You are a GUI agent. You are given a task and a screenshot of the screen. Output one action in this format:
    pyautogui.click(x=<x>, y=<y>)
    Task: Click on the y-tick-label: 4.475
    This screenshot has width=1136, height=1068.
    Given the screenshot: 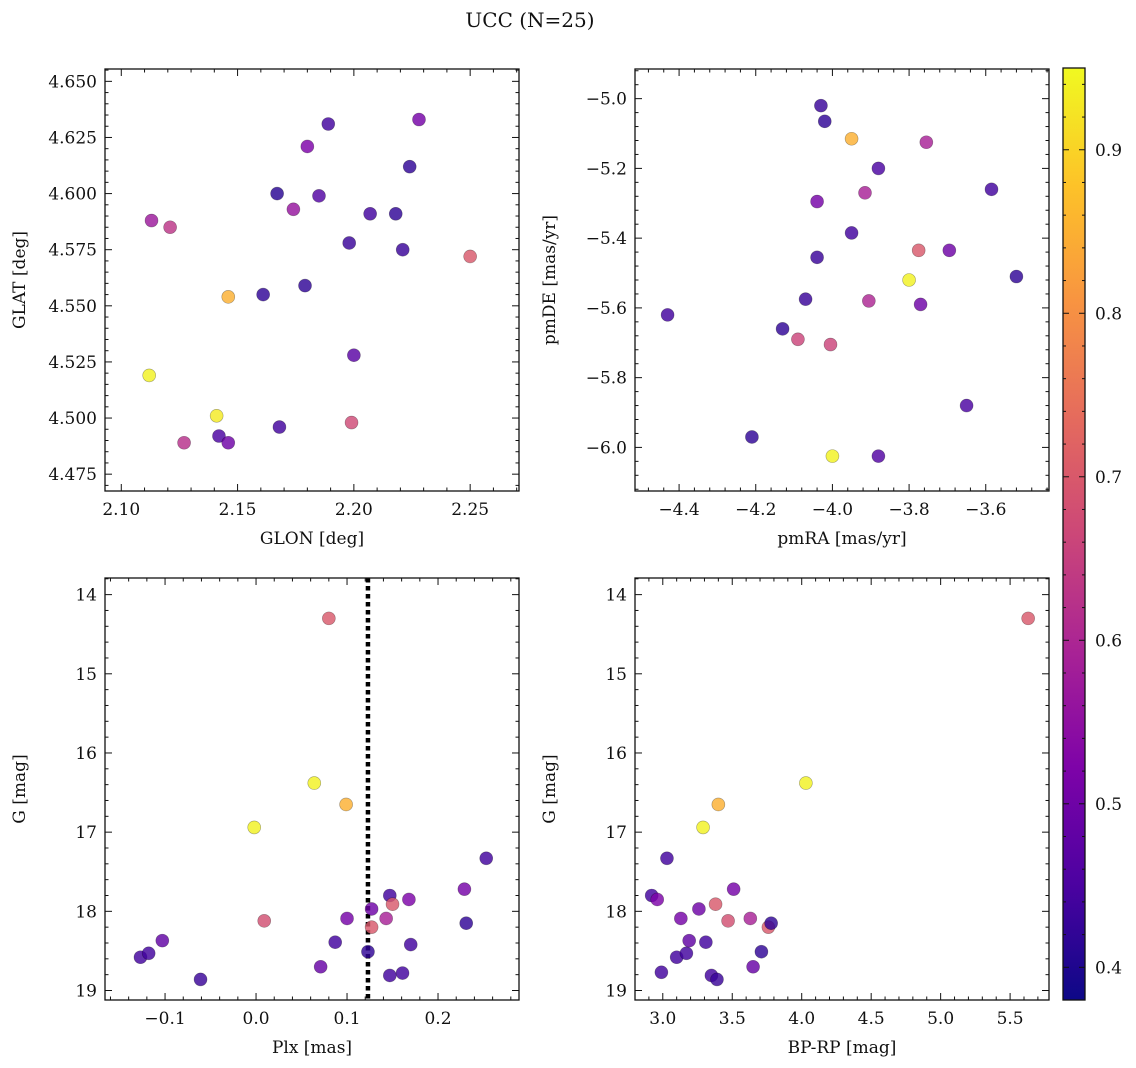 What is the action you would take?
    pyautogui.click(x=72, y=475)
    